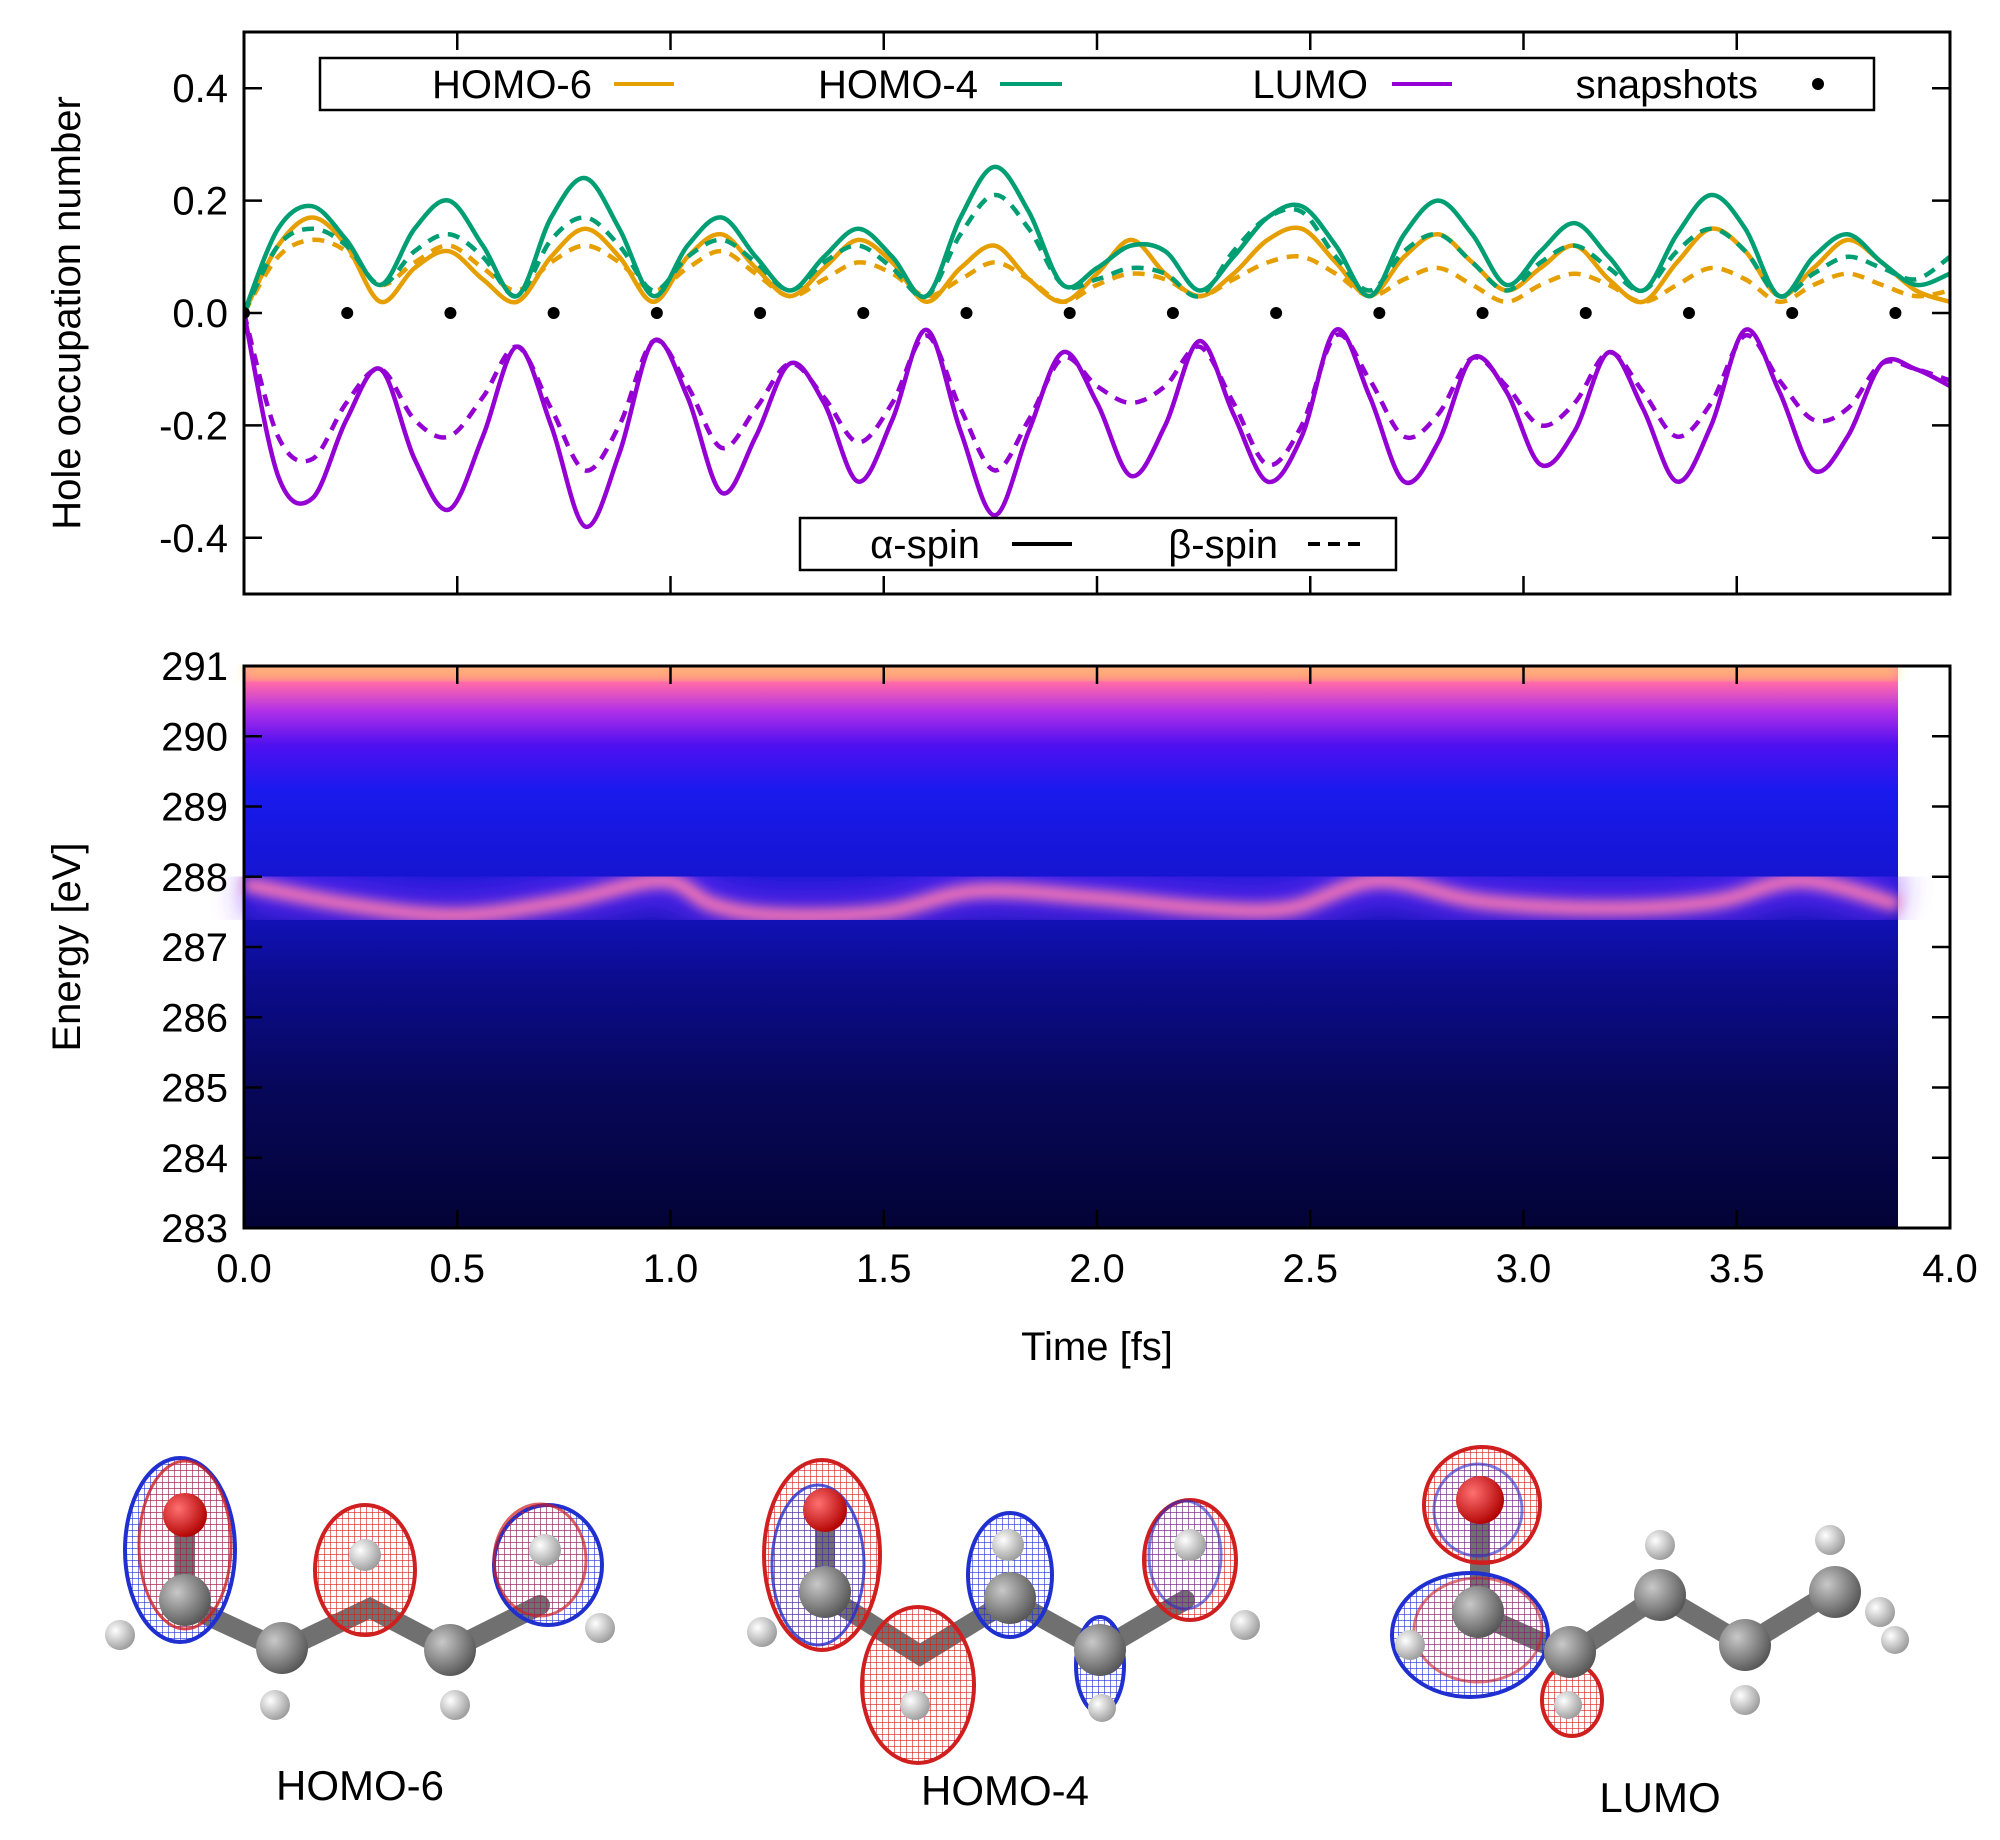  I want to click on orbital-label-homo4: HOMO-4, so click(1005, 1790).